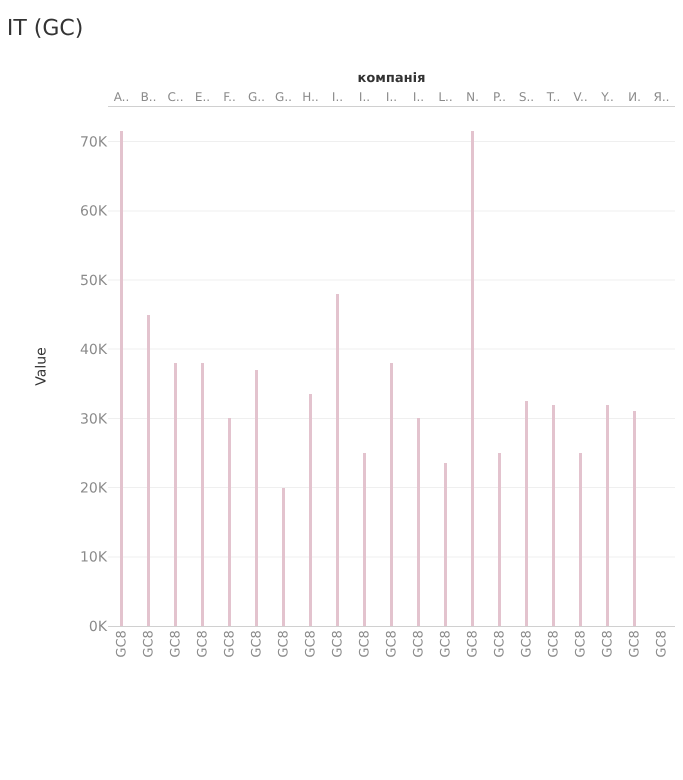 The image size is (683, 780). Describe the element at coordinates (94, 142) in the screenshot. I see `y-tick-label: 70K` at that location.